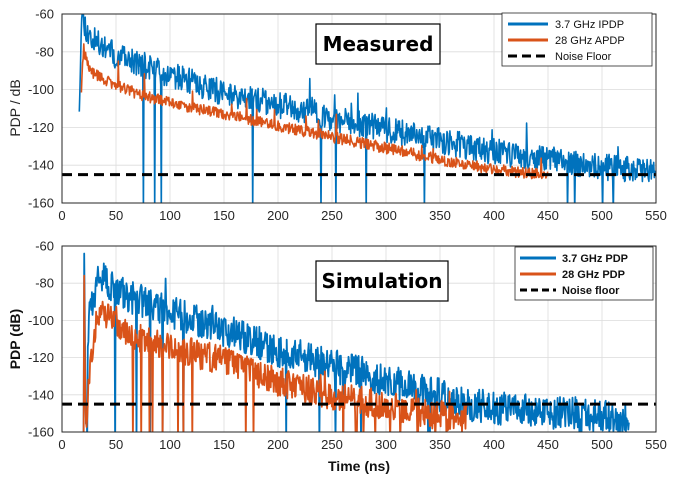 The image size is (678, 481). I want to click on legend: 3.7 GHz IPDP 28 GHz APDP Noise Floor, so click(577, 39).